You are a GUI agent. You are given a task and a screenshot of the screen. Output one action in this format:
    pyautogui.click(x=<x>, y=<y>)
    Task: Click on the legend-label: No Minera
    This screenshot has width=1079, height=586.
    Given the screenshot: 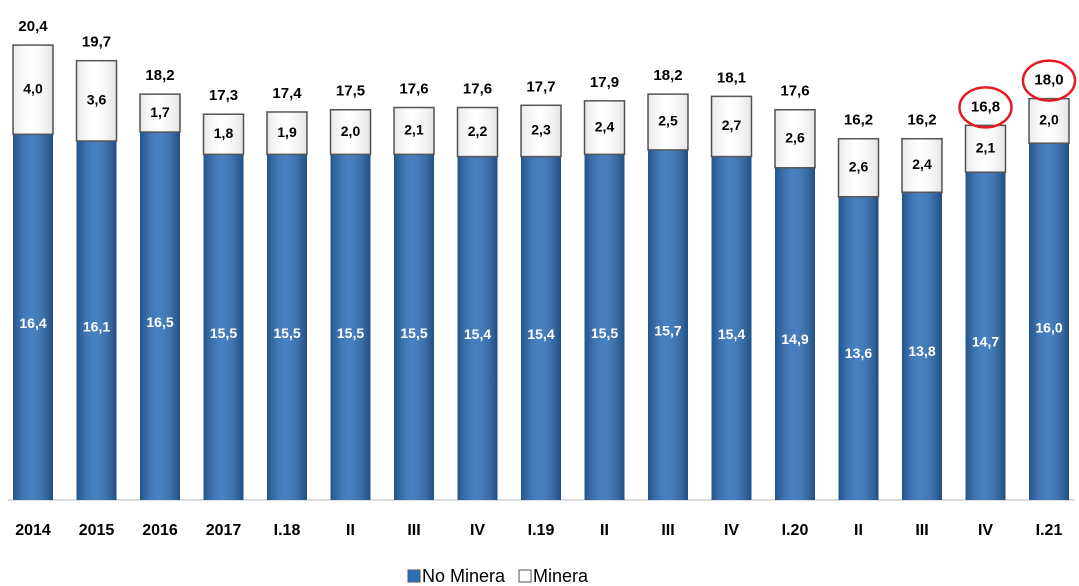 What is the action you would take?
    pyautogui.click(x=464, y=576)
    